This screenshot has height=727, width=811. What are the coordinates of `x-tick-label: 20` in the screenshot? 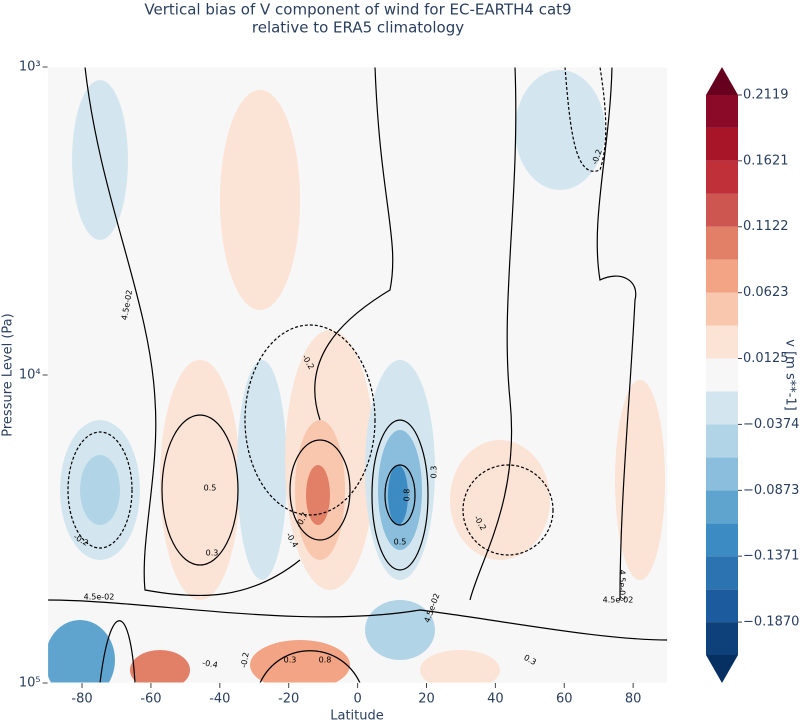 It's located at (426, 699).